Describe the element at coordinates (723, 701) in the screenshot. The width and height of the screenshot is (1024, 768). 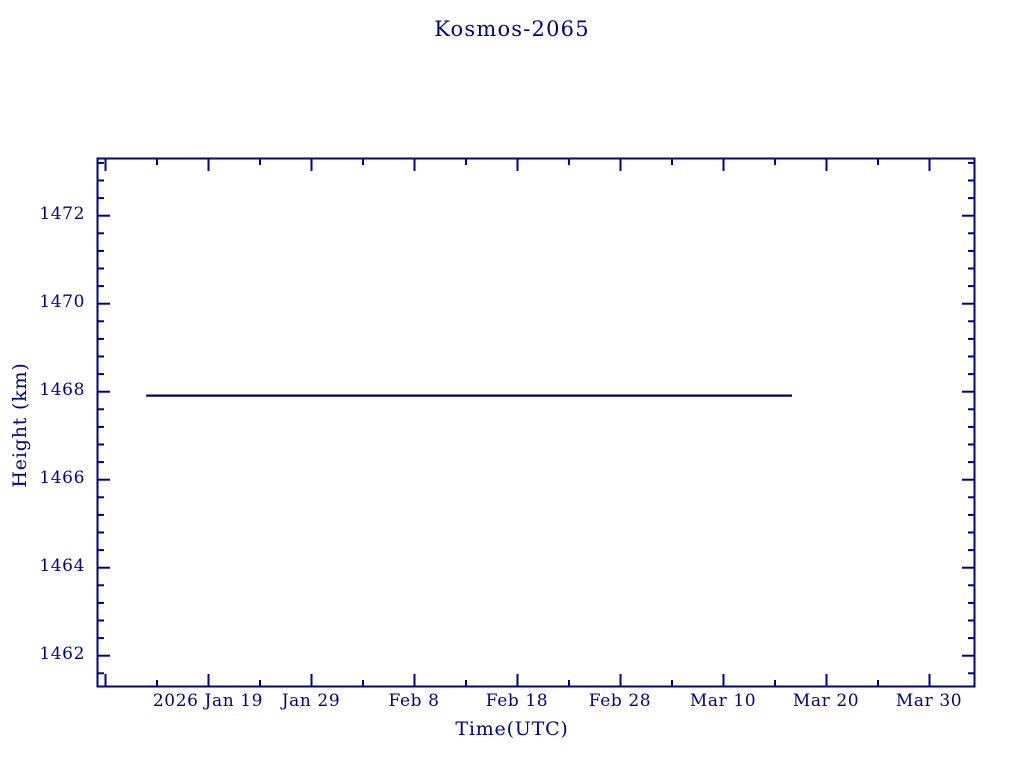
I see `x-tick-label: Mar 10` at that location.